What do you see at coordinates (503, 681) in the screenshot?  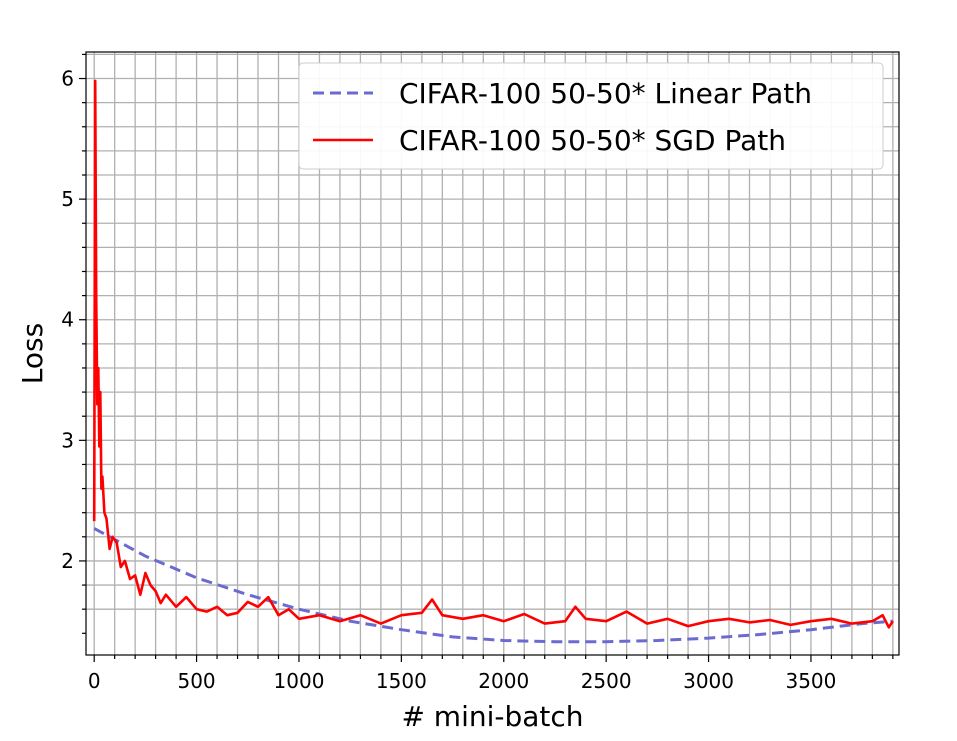 I see `x-tick-label: 2000` at bounding box center [503, 681].